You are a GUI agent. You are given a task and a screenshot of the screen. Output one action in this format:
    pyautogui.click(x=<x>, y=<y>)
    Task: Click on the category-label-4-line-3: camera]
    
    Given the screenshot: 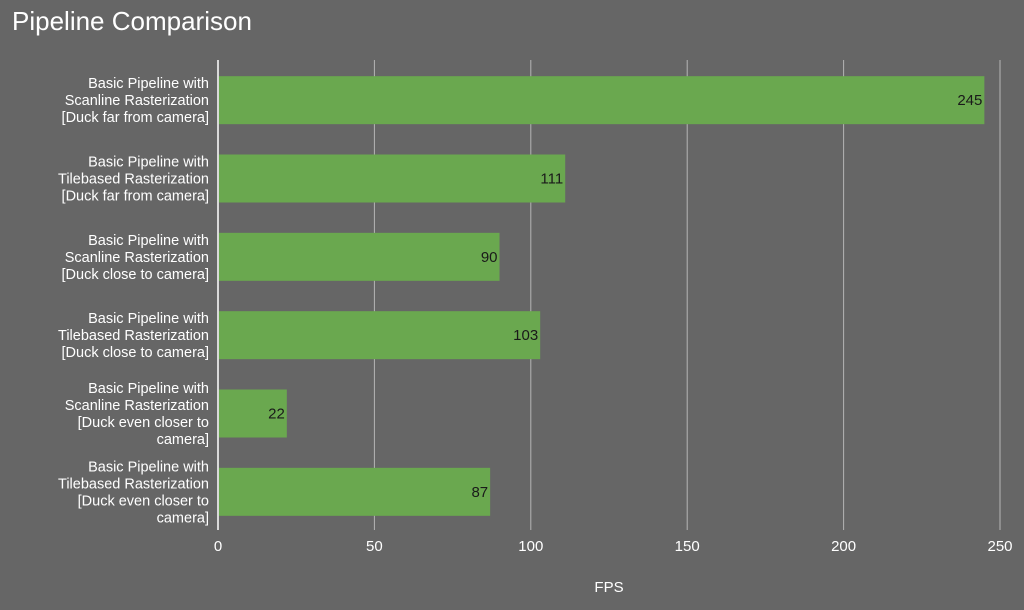 What is the action you would take?
    pyautogui.click(x=183, y=440)
    